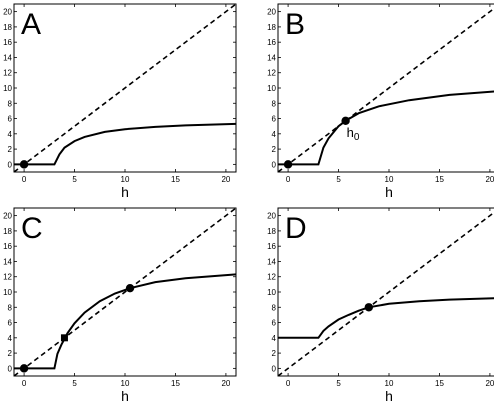 This screenshot has height=407, width=494. I want to click on panel-label: B, so click(295, 24).